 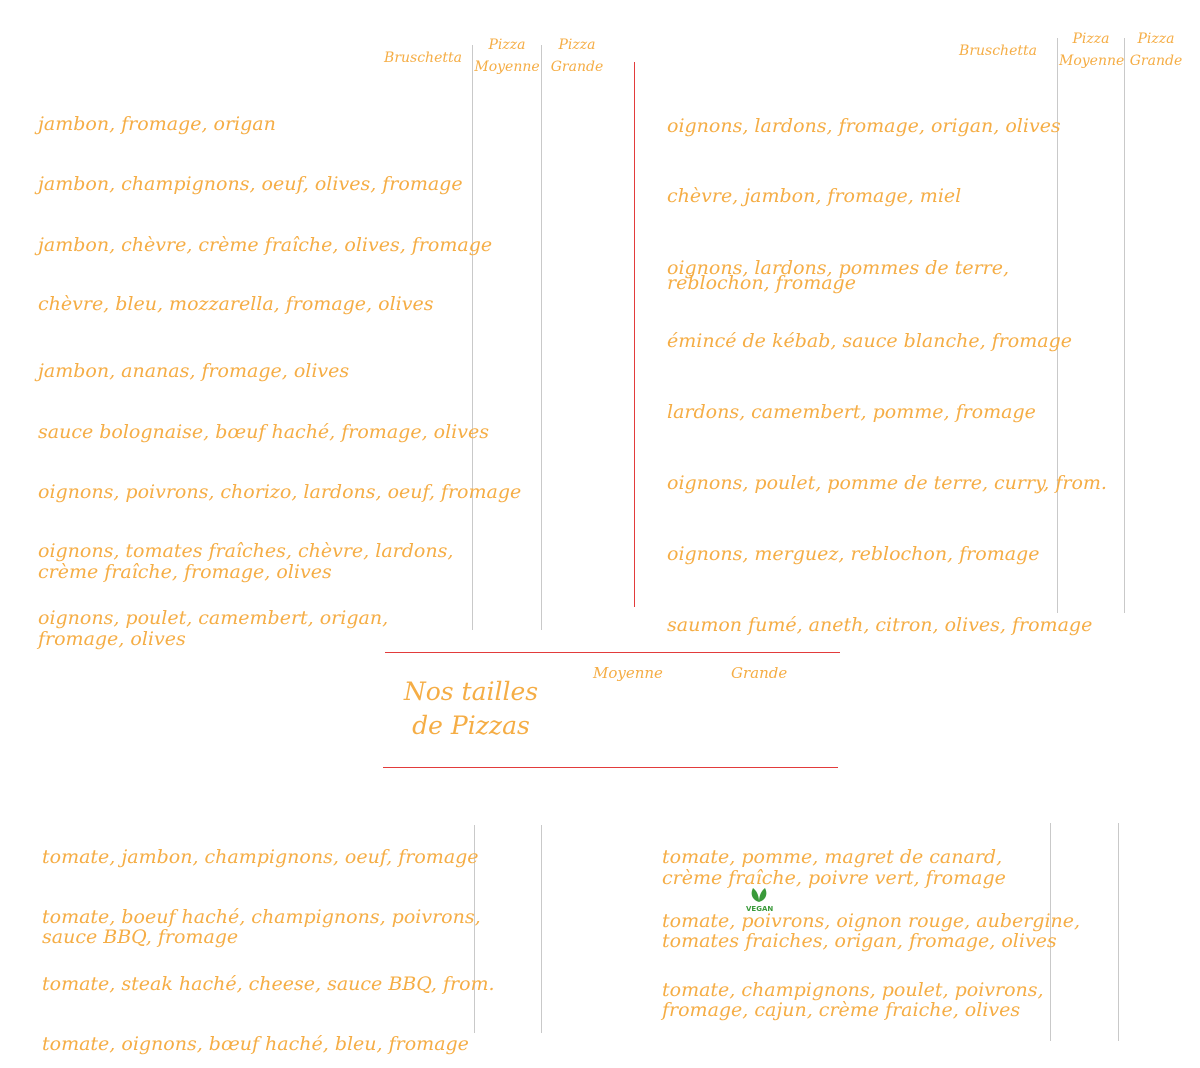 I want to click on list-item: fromage, cajun, crème fraiche, olives, so click(x=841, y=1010).